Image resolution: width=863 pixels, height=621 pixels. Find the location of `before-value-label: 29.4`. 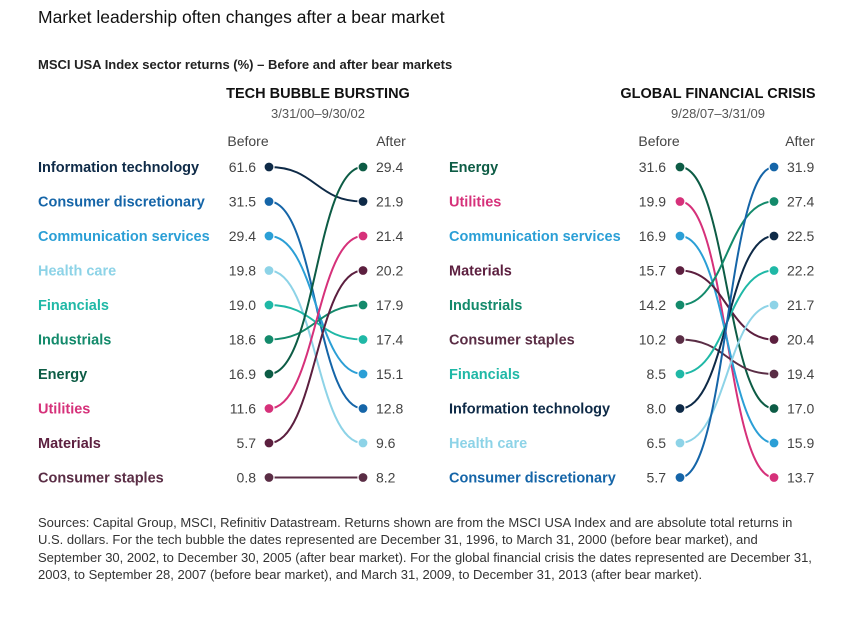

before-value-label: 29.4 is located at coordinates (242, 236).